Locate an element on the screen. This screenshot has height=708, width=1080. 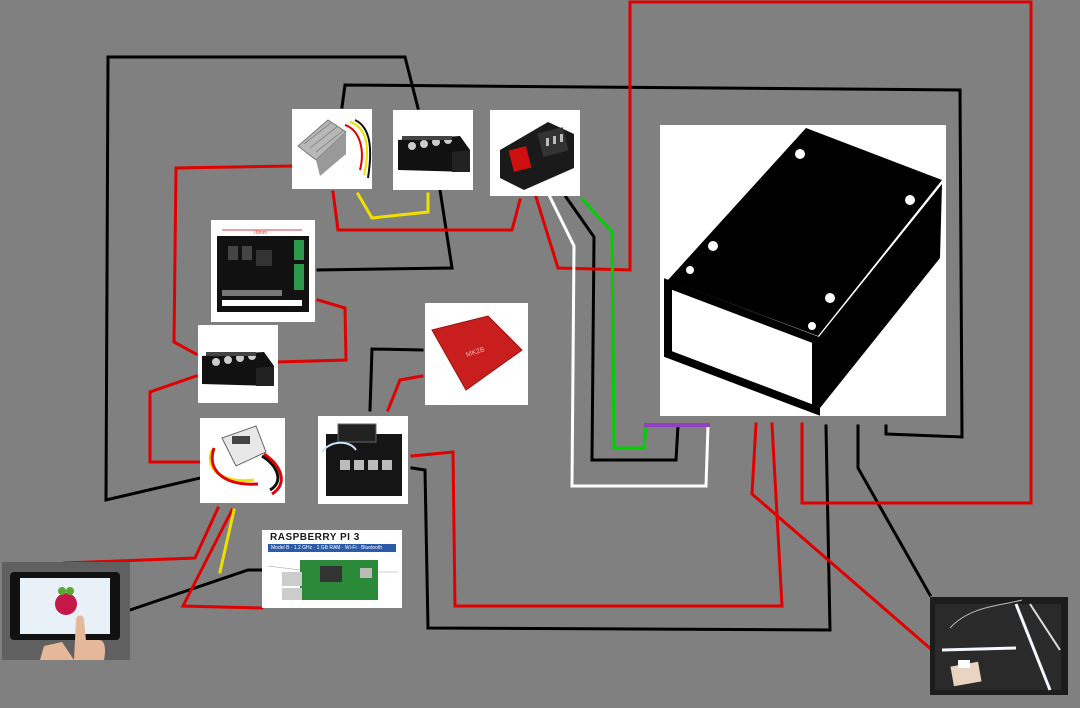
red-wire-left-loop is located at coordinates (233, 260).